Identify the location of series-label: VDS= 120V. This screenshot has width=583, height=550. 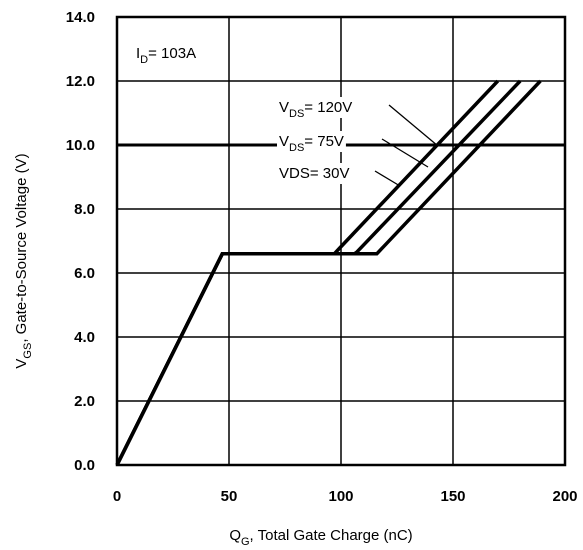
(315, 109).